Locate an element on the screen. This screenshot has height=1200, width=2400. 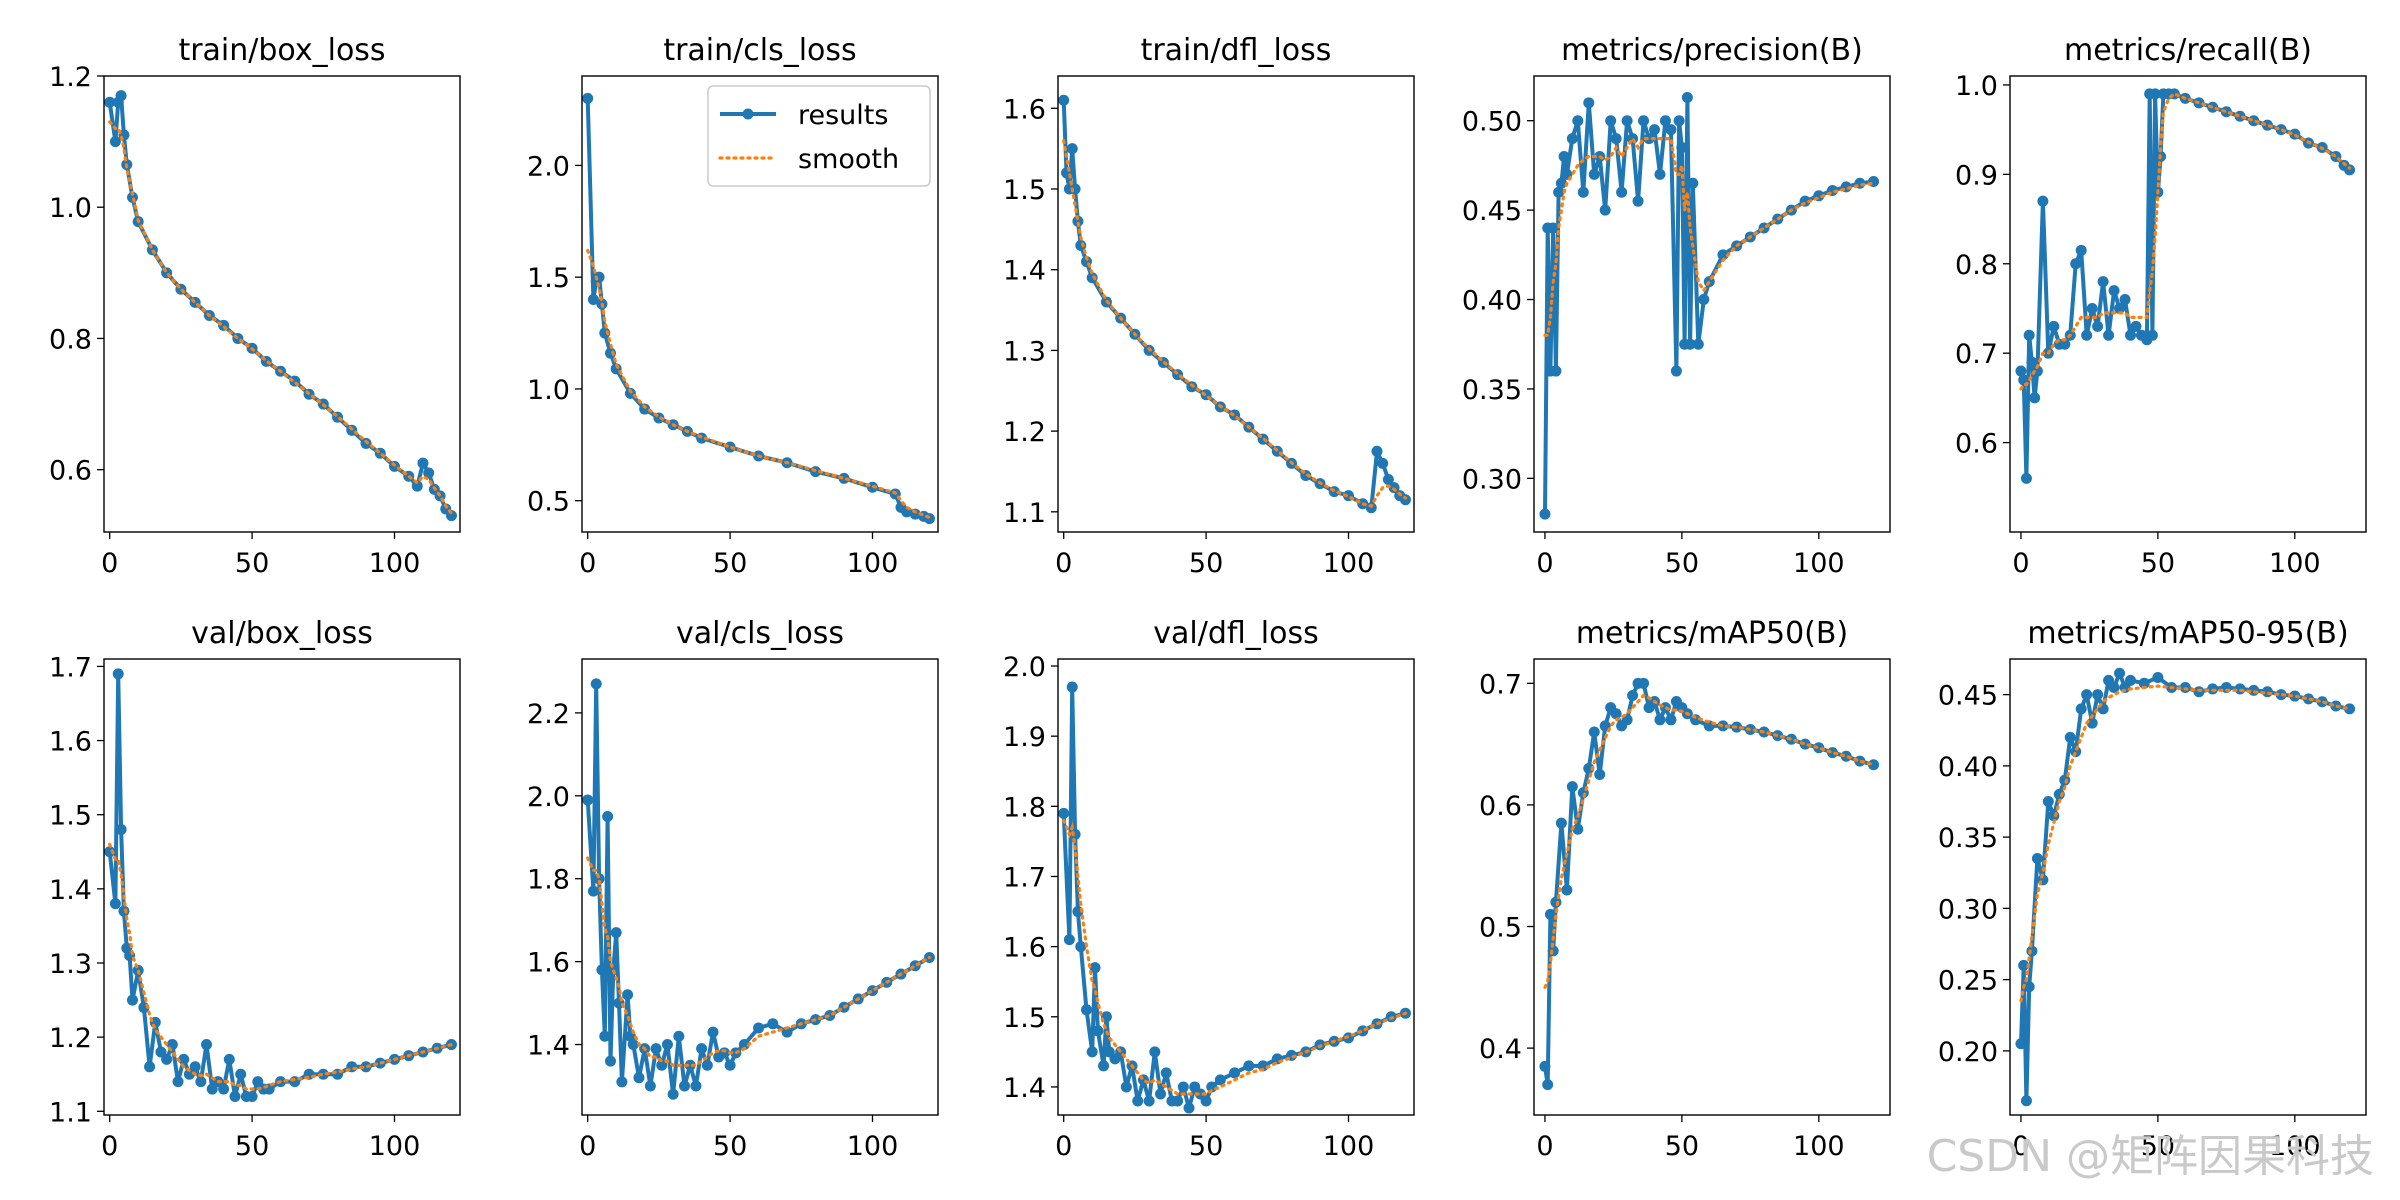
y-tick-label: 1.9 is located at coordinates (1024, 737).